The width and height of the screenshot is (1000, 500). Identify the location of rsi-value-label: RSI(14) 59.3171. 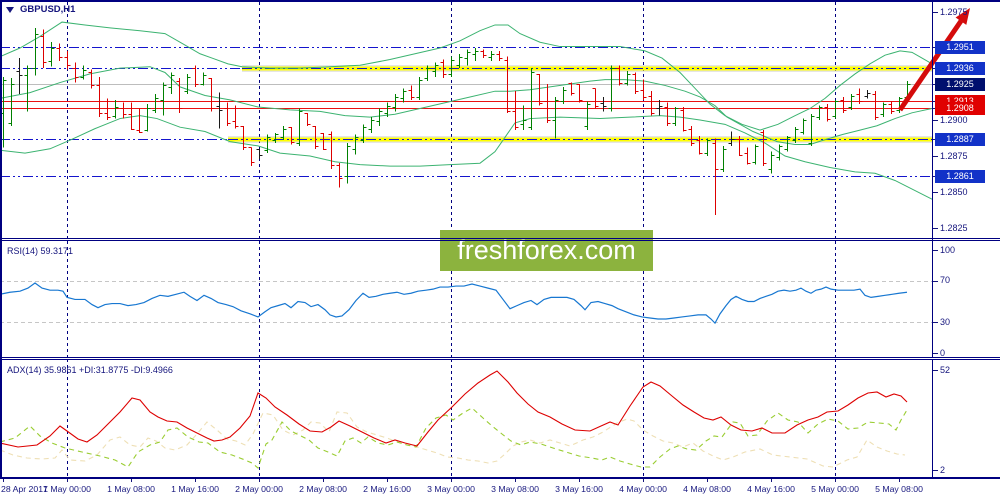
(40, 251).